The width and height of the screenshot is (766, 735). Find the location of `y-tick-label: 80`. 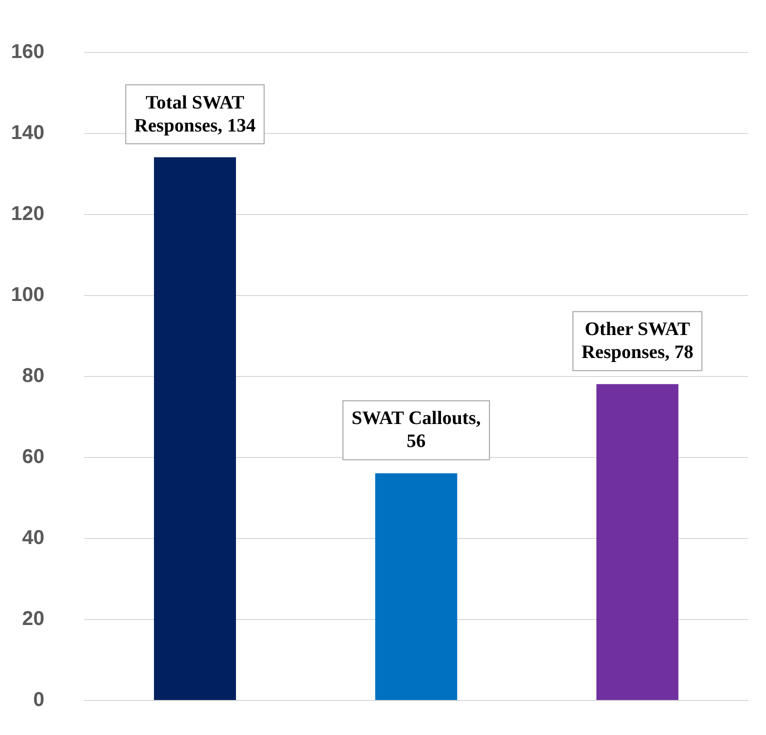

y-tick-label: 80 is located at coordinates (33, 376).